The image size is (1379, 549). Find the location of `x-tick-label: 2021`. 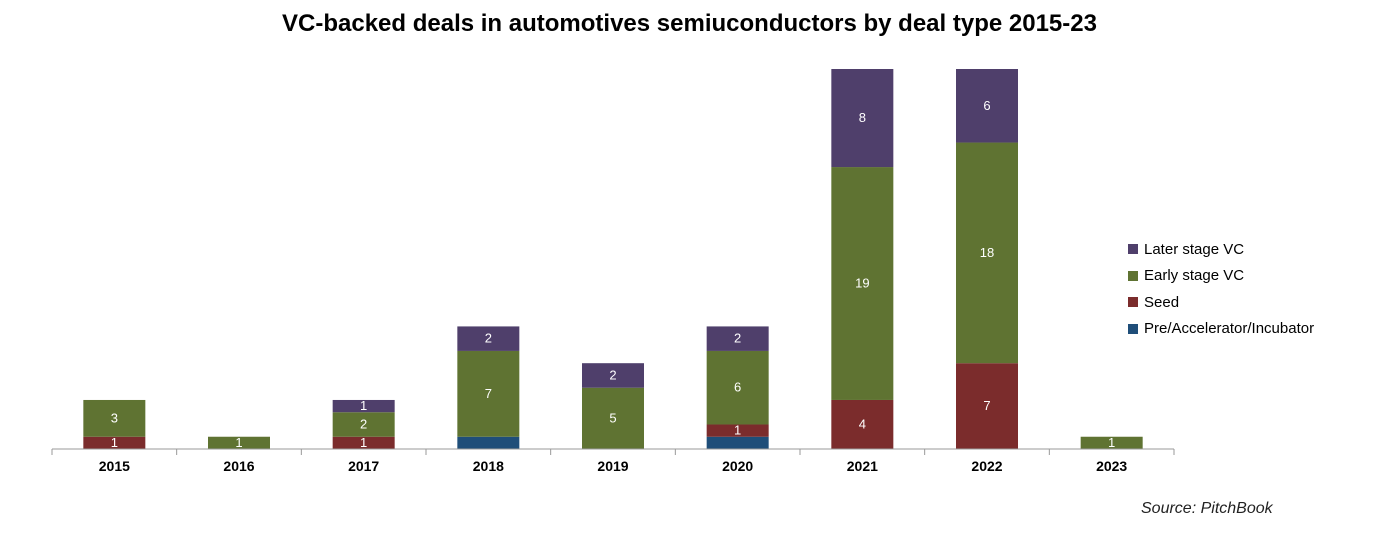

x-tick-label: 2021 is located at coordinates (862, 466).